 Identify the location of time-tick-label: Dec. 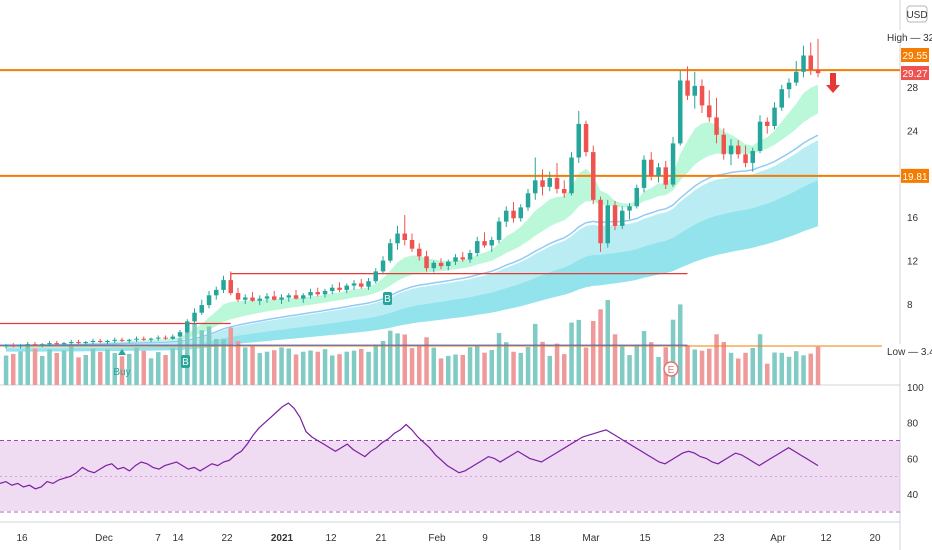
(104, 538).